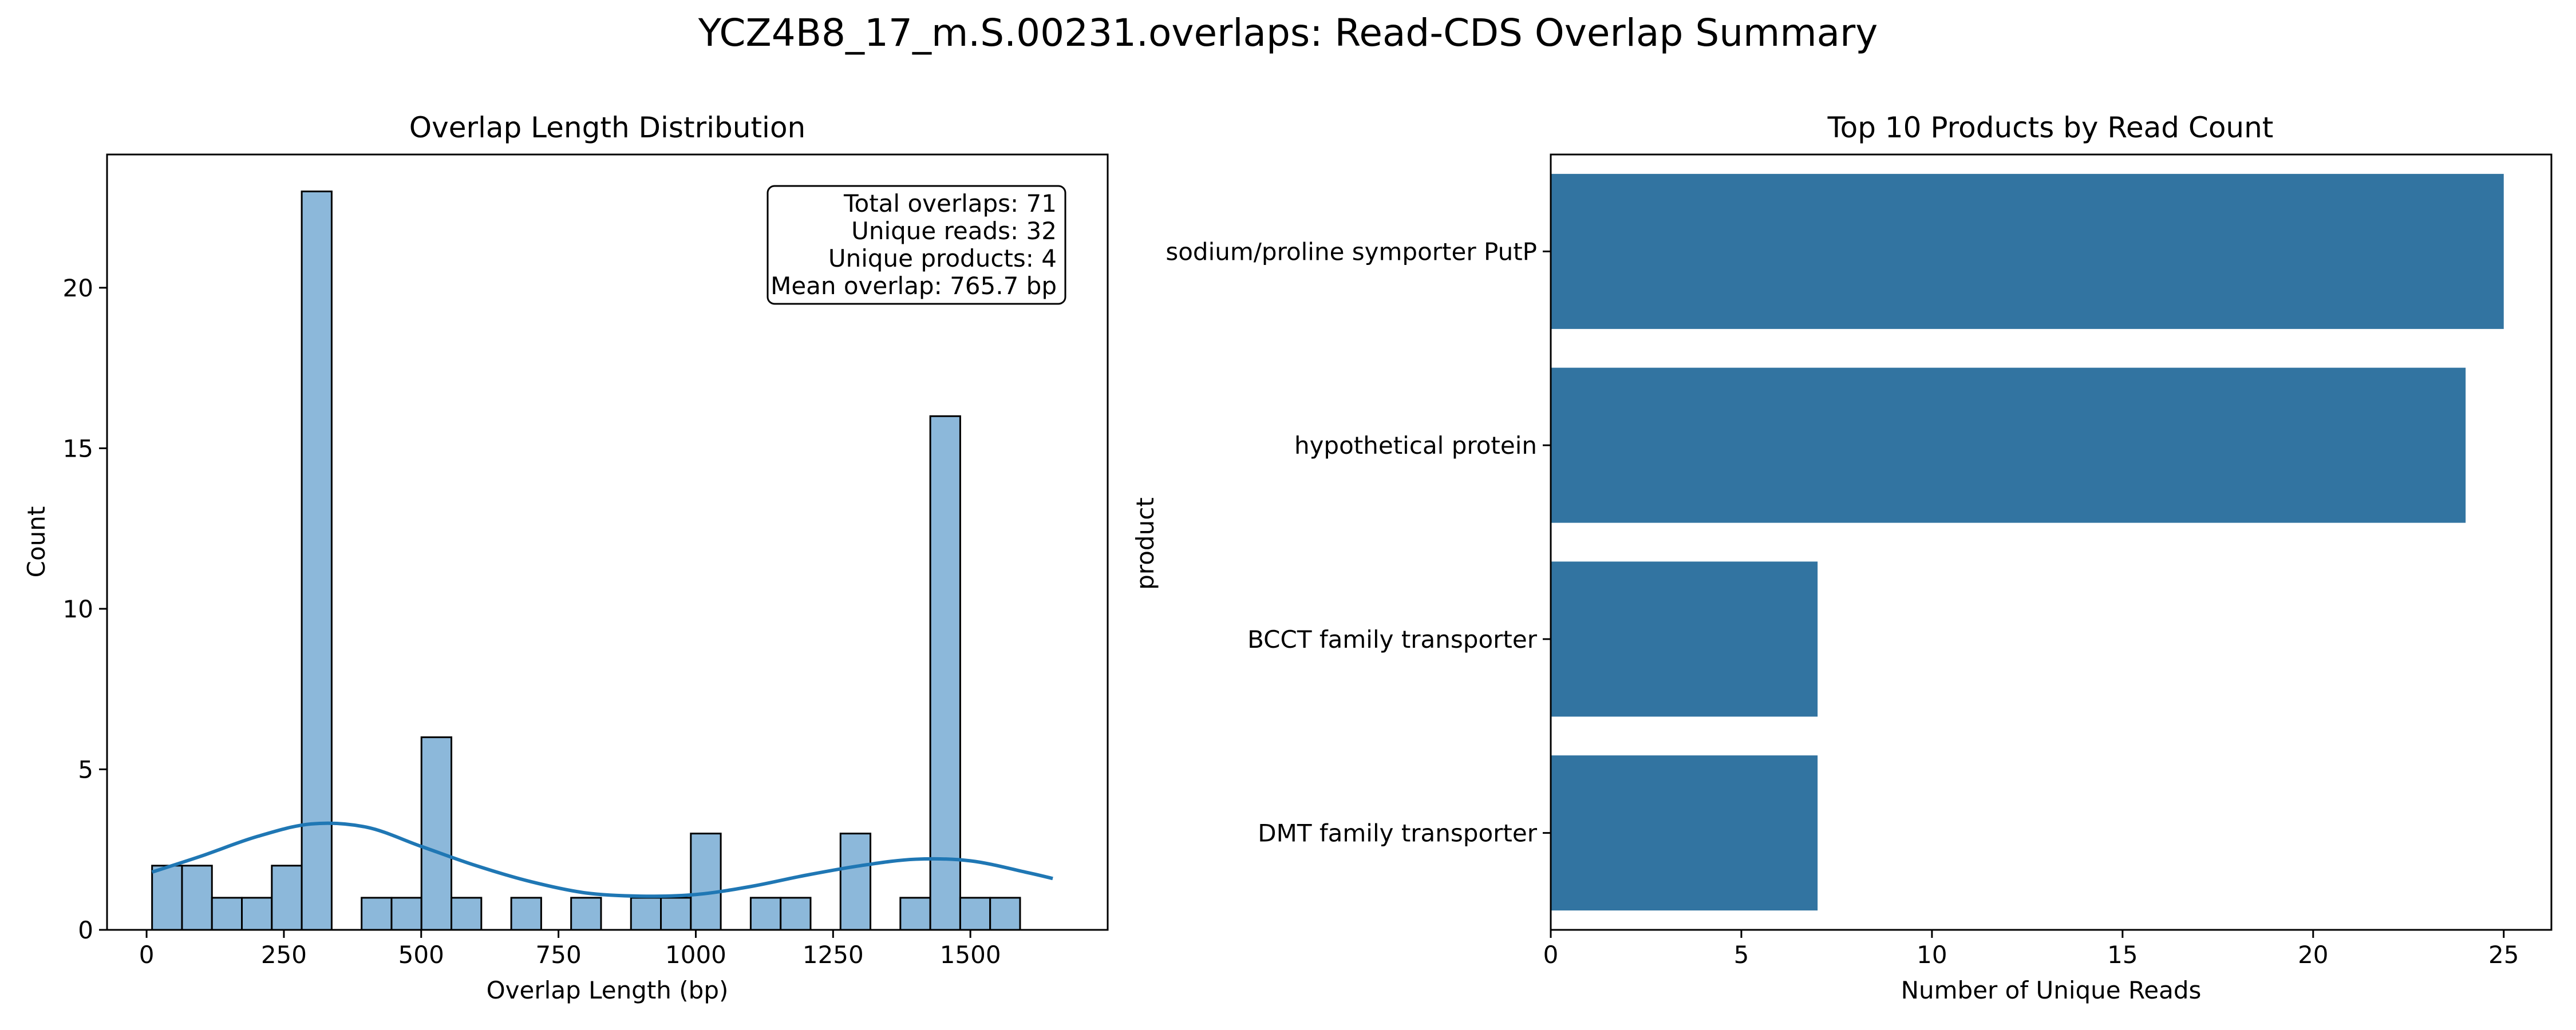 The height and width of the screenshot is (1030, 2576). Describe the element at coordinates (2313, 955) in the screenshot. I see `bar-chart-xtick-label: 20` at that location.